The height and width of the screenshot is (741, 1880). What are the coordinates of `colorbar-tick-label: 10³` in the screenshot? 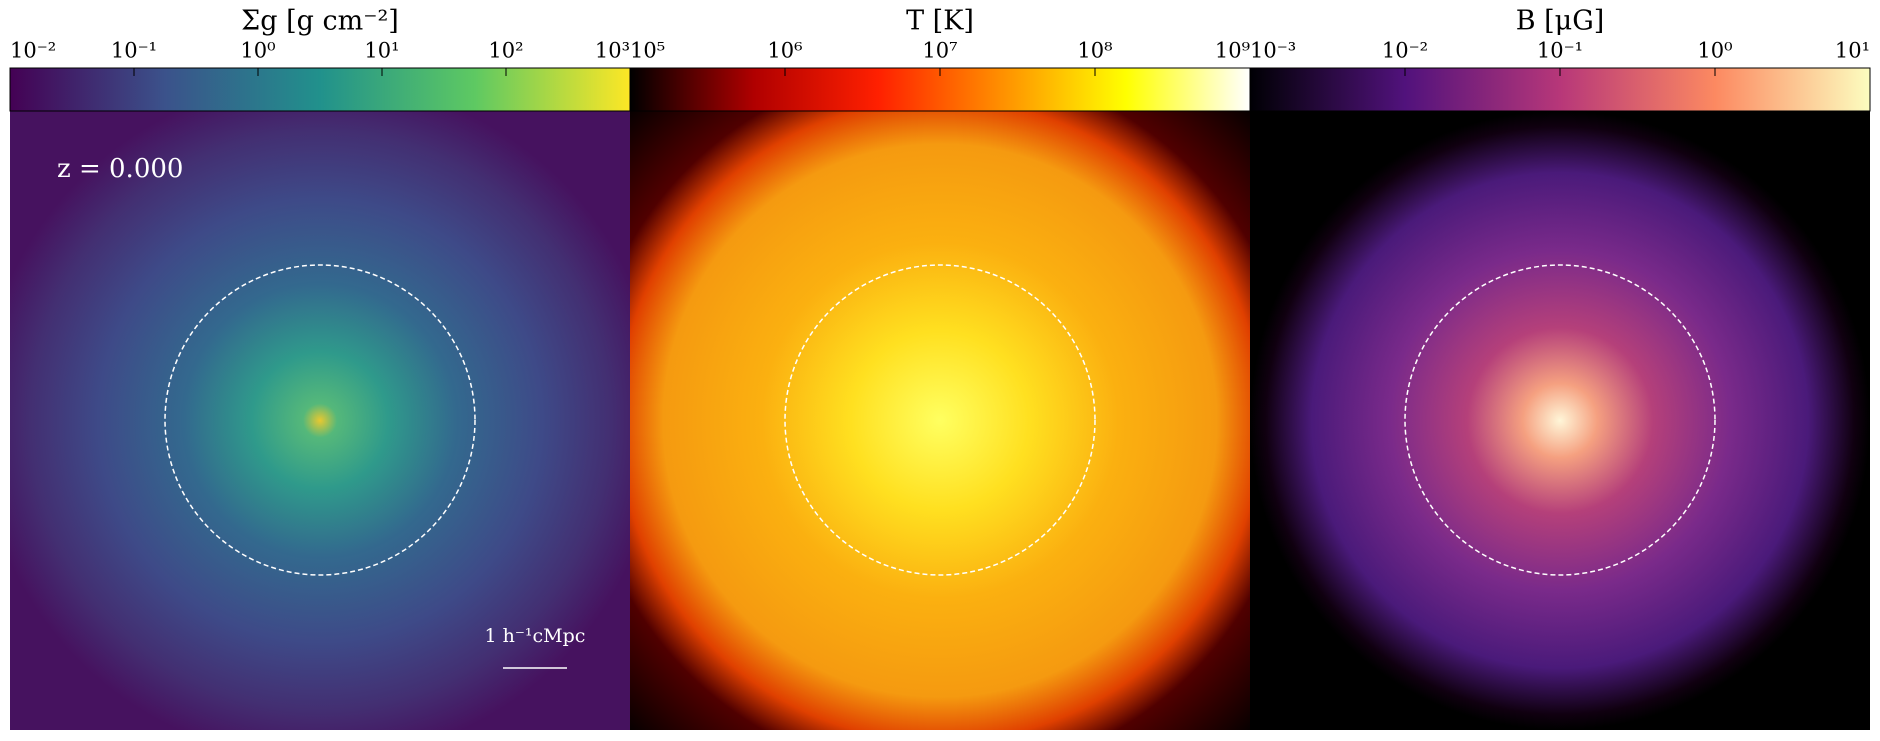 It's located at (612, 51).